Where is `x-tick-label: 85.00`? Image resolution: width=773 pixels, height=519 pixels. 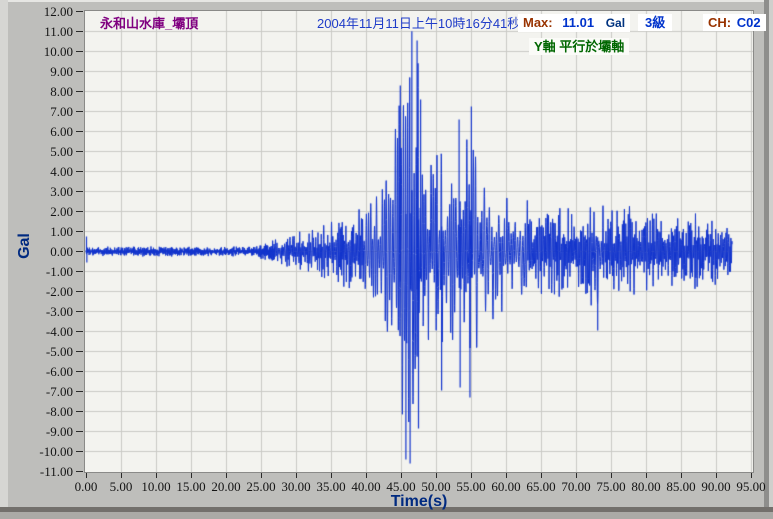 x-tick-label: 85.00 is located at coordinates (681, 486).